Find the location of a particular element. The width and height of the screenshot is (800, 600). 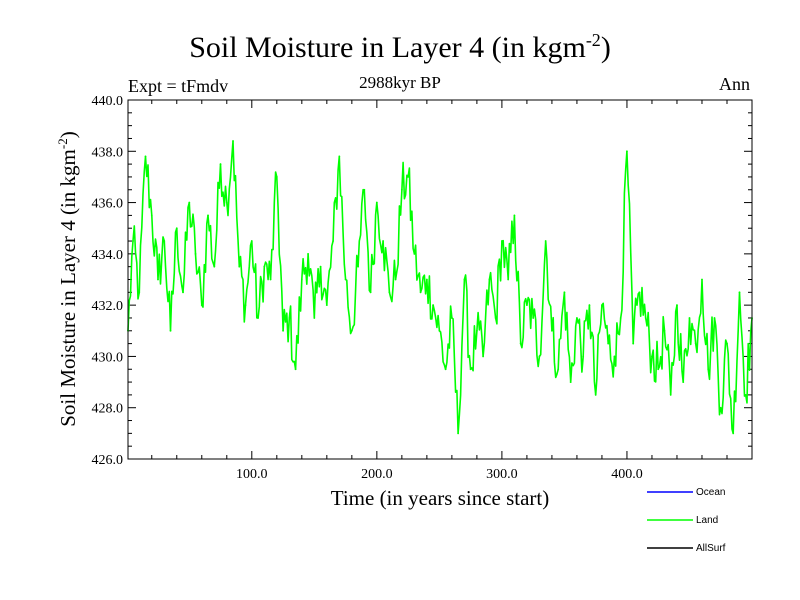

y-tick-label: 428.0 is located at coordinates (108, 409).